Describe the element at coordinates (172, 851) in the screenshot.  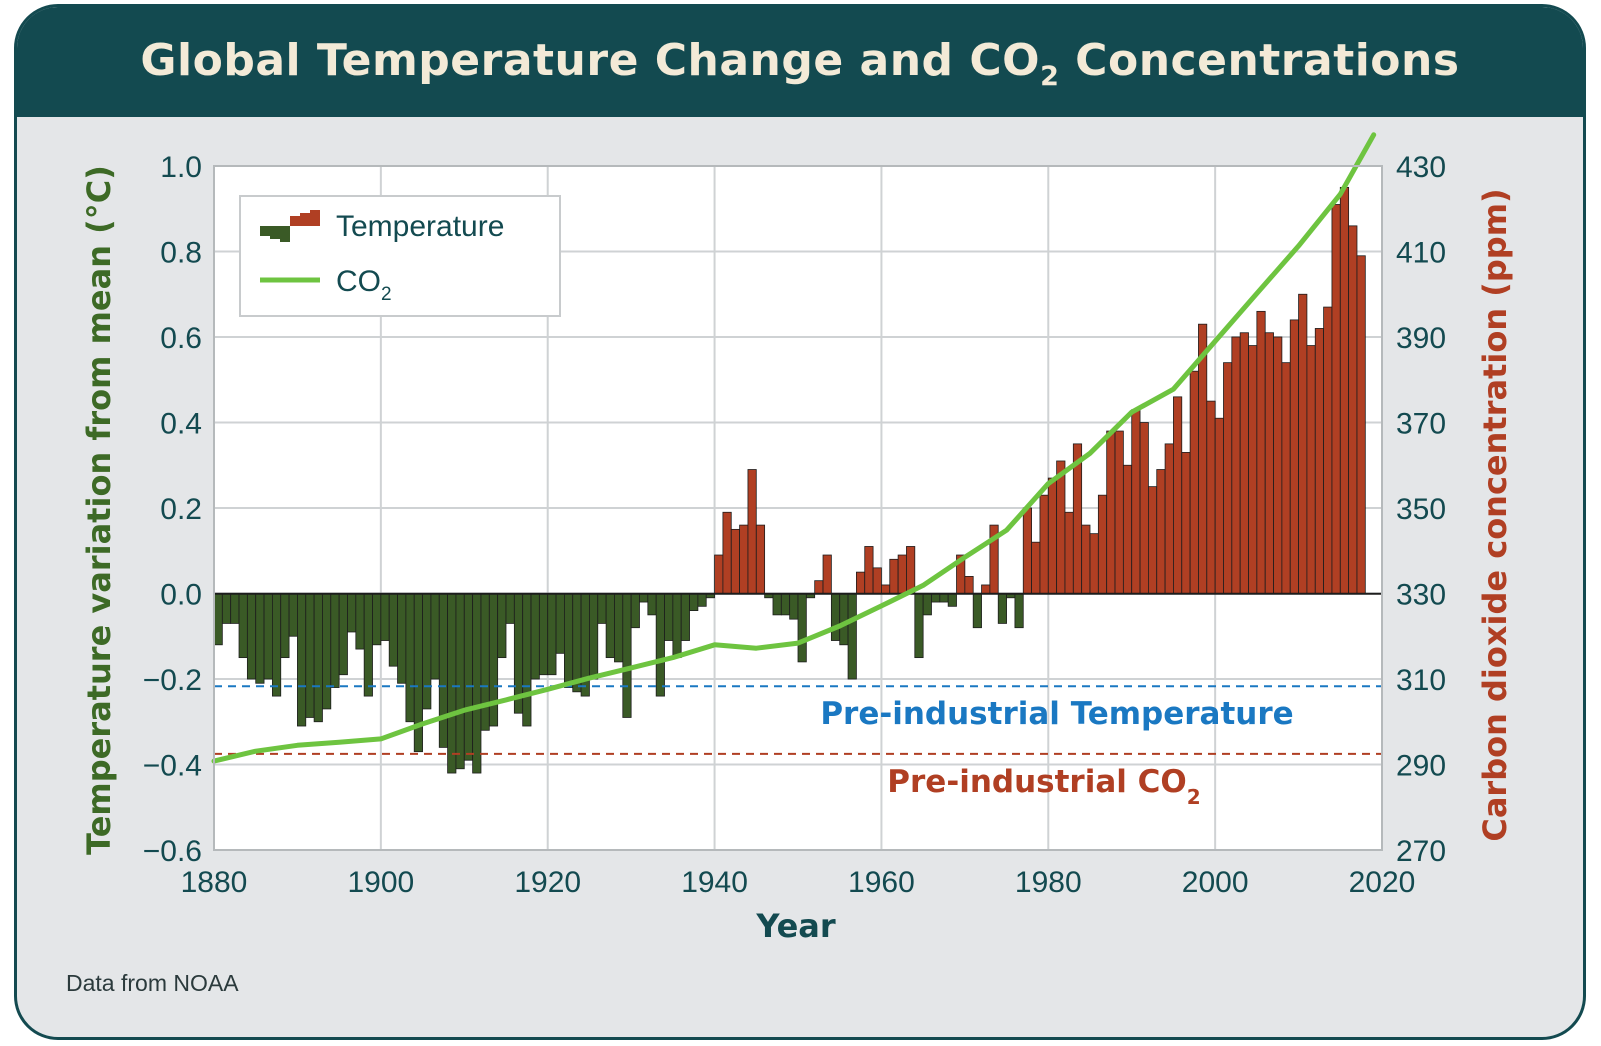
I see `y-tick-label-left: −0.6` at that location.